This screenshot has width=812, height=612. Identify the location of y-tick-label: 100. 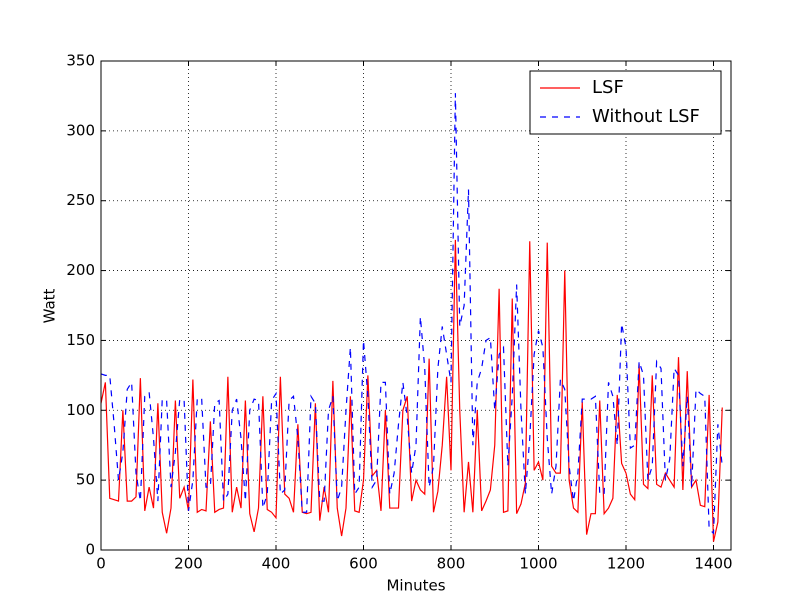
(80, 410).